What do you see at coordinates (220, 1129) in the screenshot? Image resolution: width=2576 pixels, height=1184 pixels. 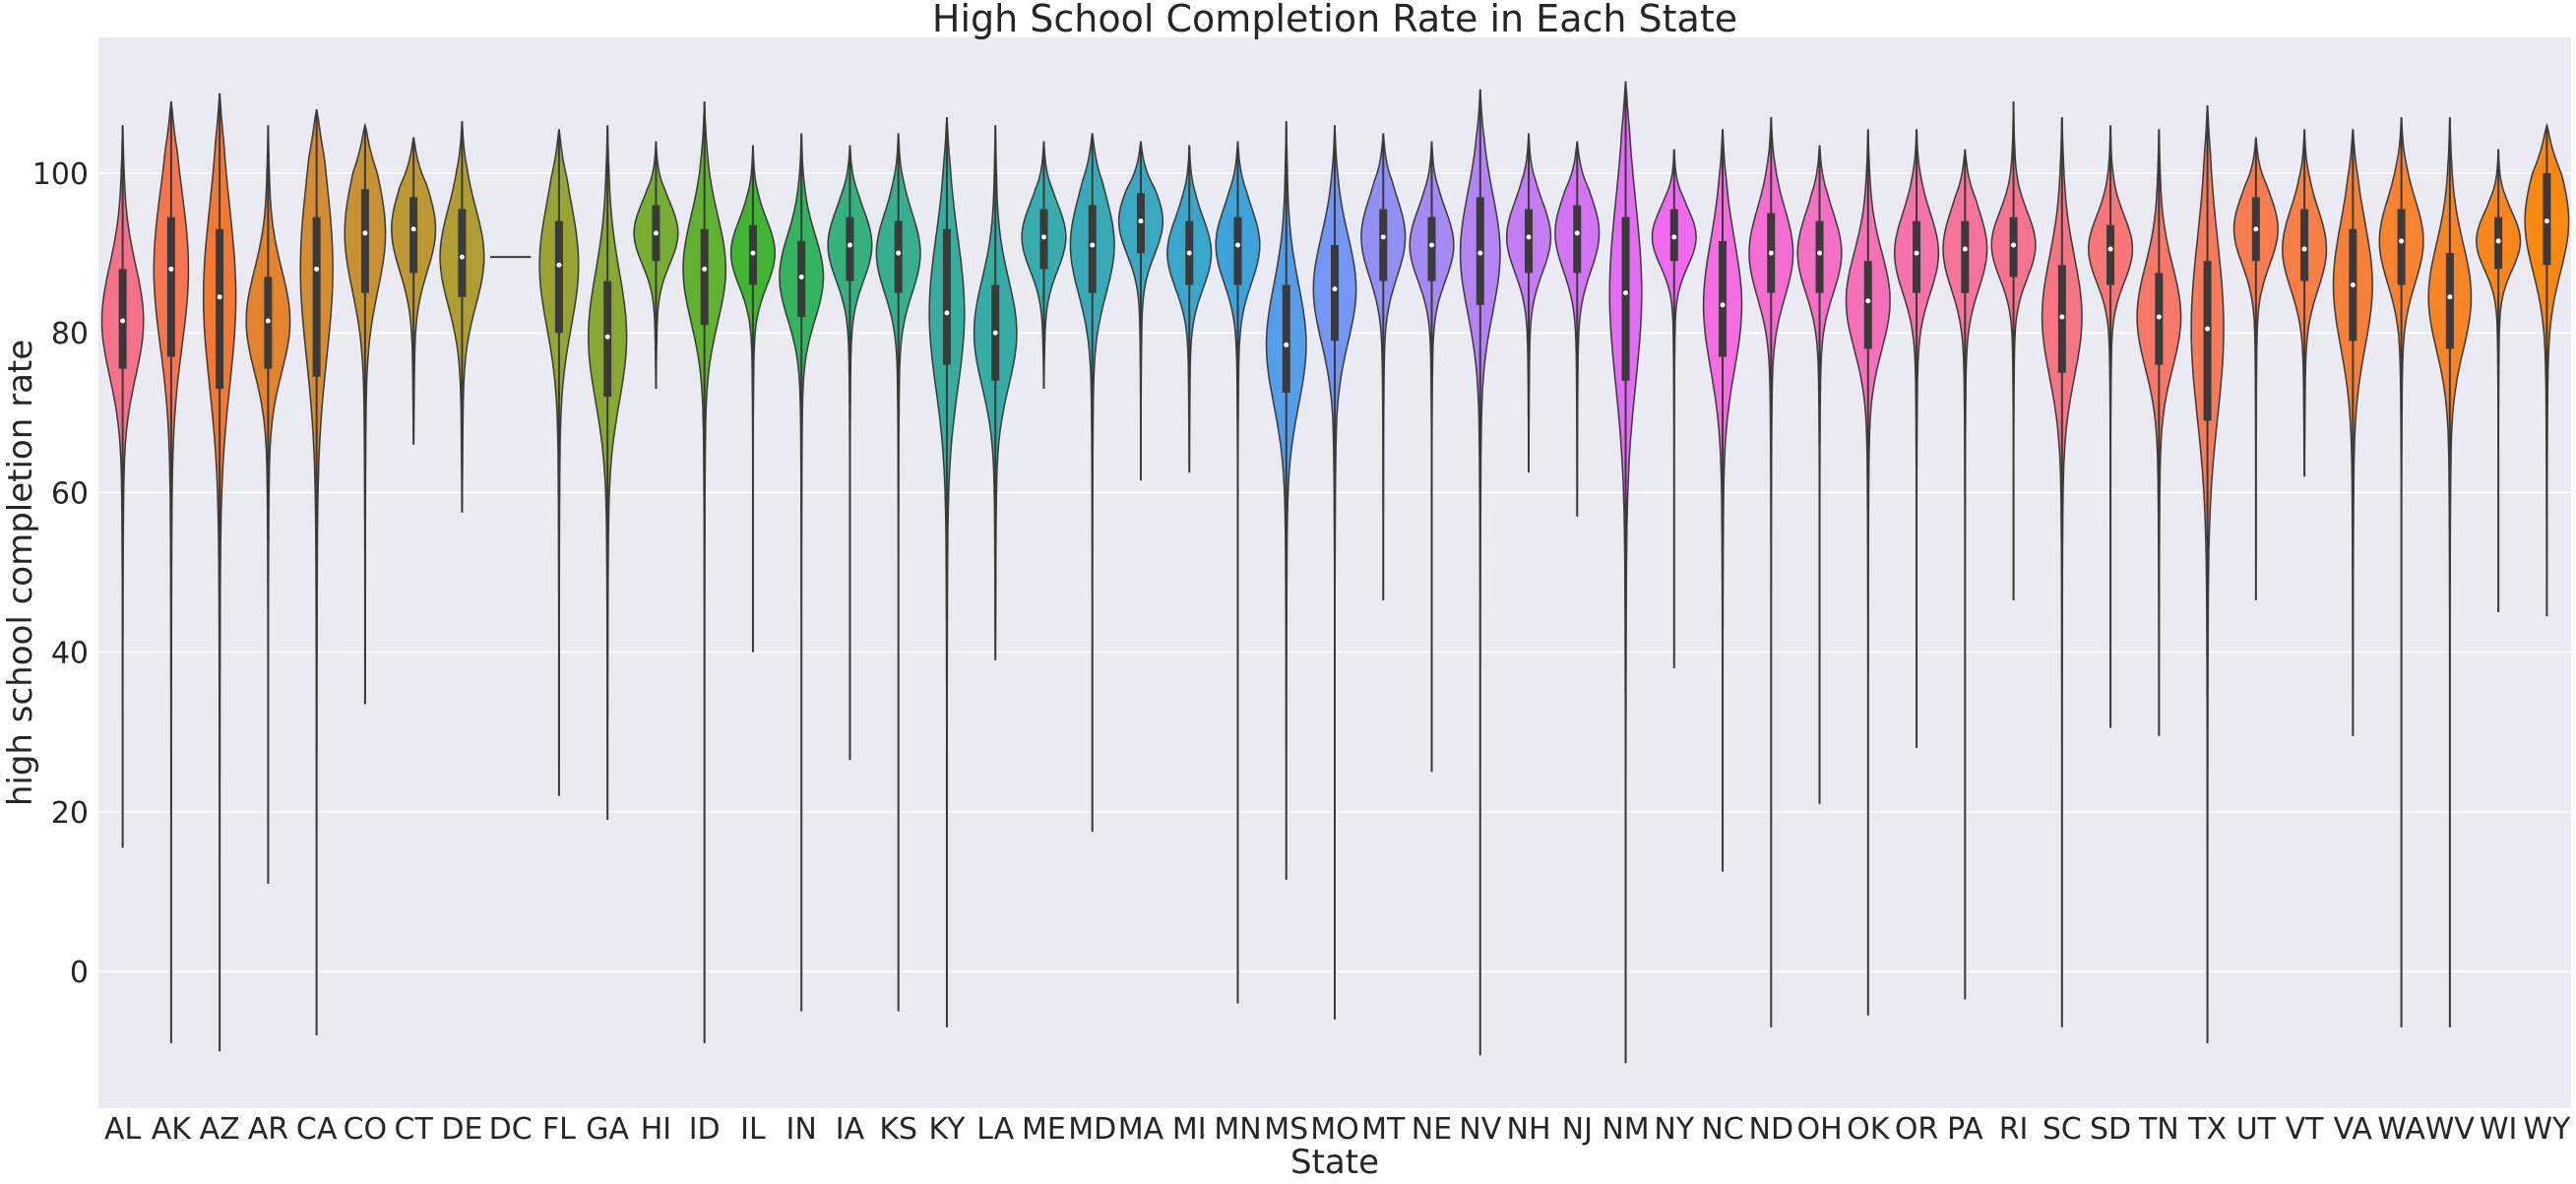 I see `x-tick-label: AZ` at bounding box center [220, 1129].